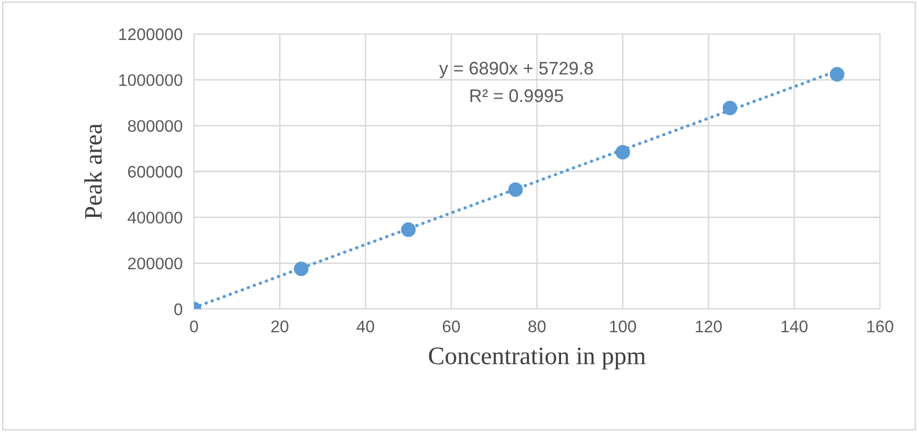 The height and width of the screenshot is (432, 918). I want to click on x-tick-label: 140, so click(795, 326).